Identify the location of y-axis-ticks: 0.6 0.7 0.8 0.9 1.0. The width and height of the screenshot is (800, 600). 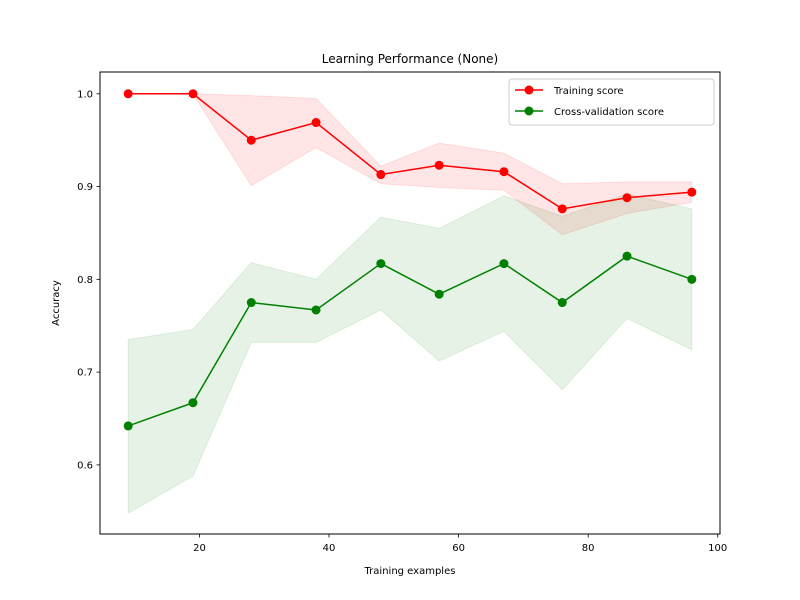
(88, 280).